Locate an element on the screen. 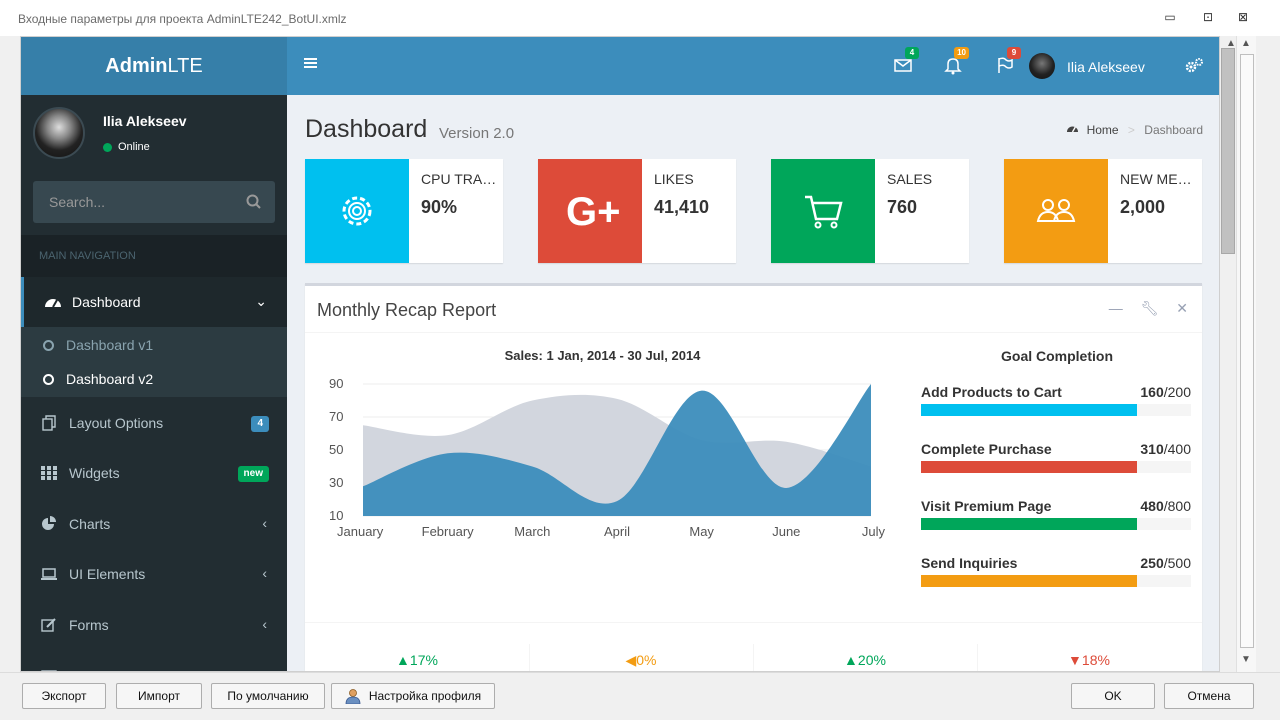  laptop-icon is located at coordinates (50, 574).